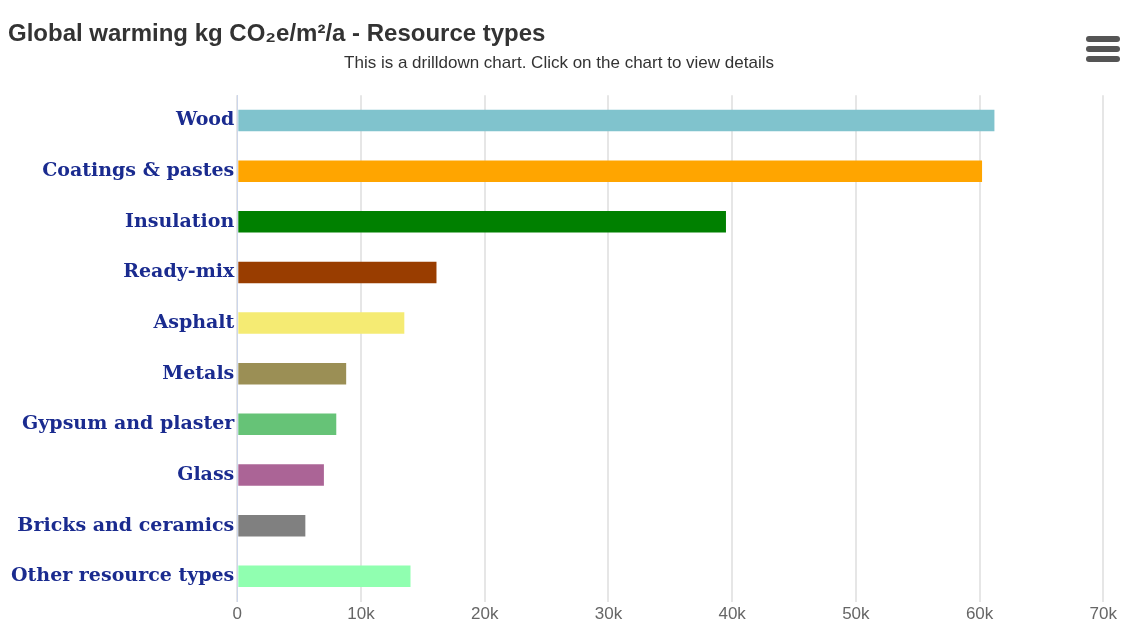 The image size is (1128, 636). I want to click on y-tick-label: Wood, so click(204, 118).